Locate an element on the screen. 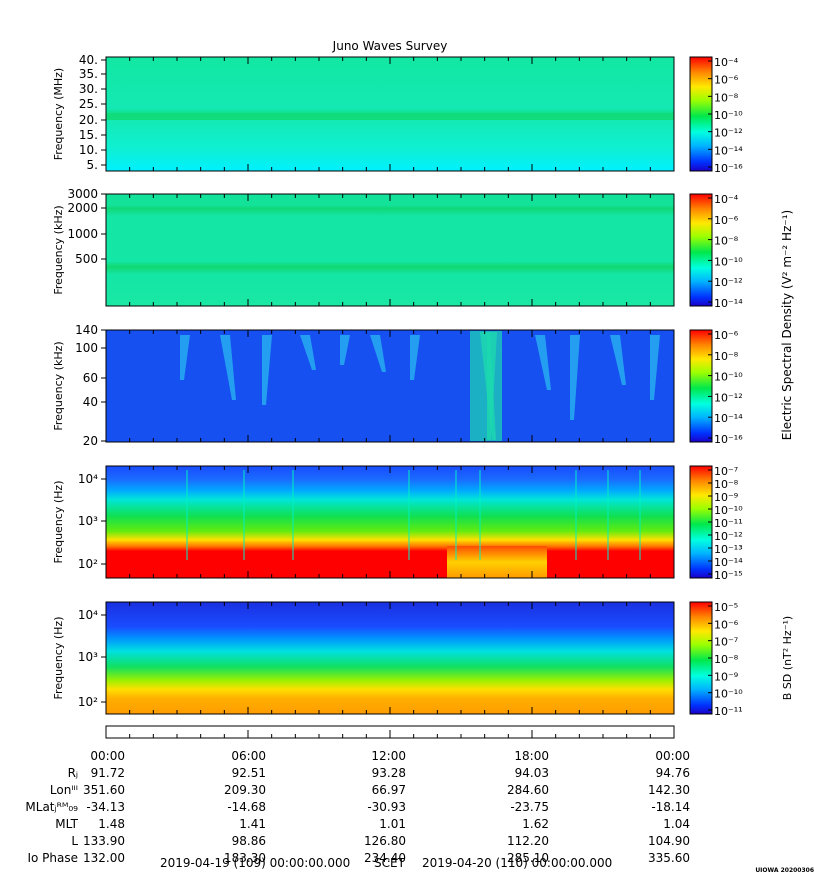 This screenshot has height=880, width=815. y-tick-label: 15. is located at coordinates (88, 135).